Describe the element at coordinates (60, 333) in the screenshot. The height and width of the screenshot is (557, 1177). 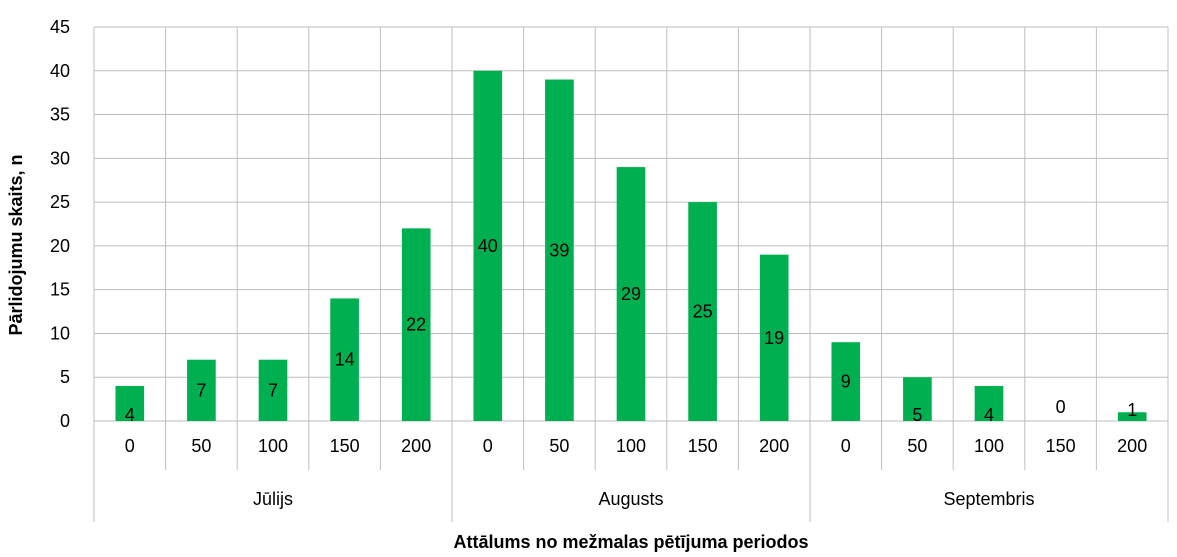
I see `y-tick-label: 10` at that location.